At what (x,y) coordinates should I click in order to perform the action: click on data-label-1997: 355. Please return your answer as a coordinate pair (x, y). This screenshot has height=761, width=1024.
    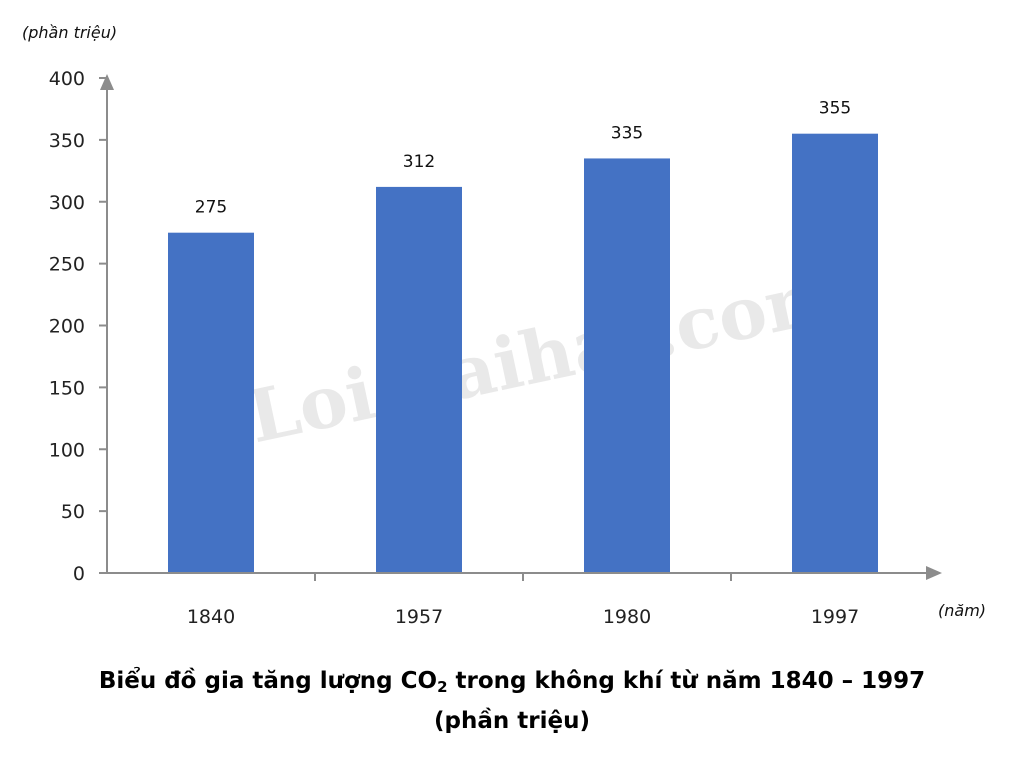
    Looking at the image, I should click on (835, 109).